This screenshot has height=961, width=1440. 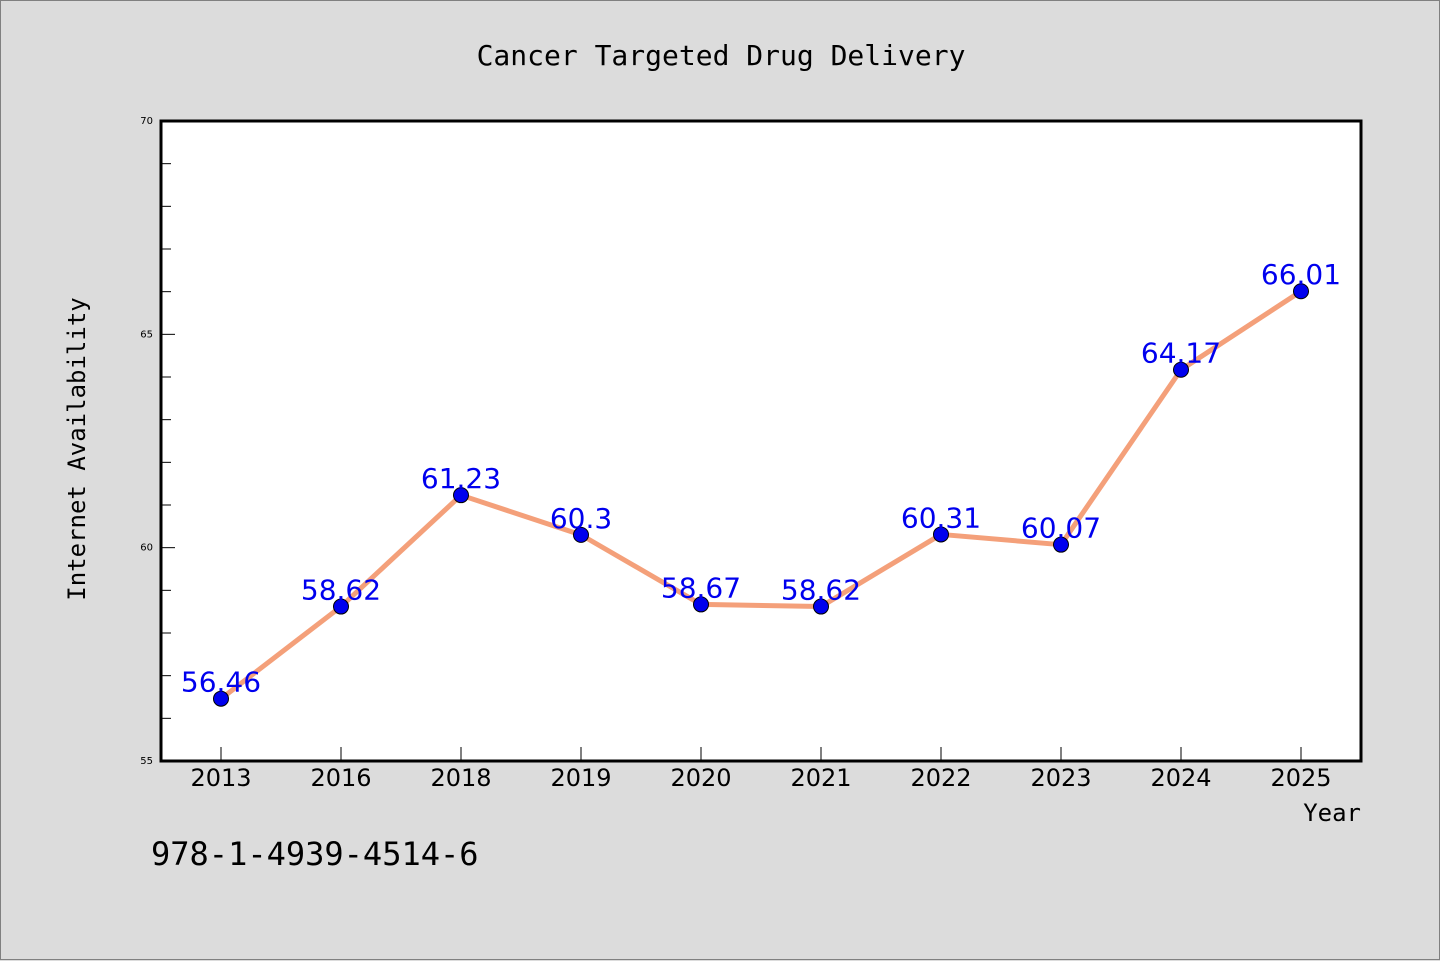 I want to click on x-tick-label: 2022, so click(x=940, y=778).